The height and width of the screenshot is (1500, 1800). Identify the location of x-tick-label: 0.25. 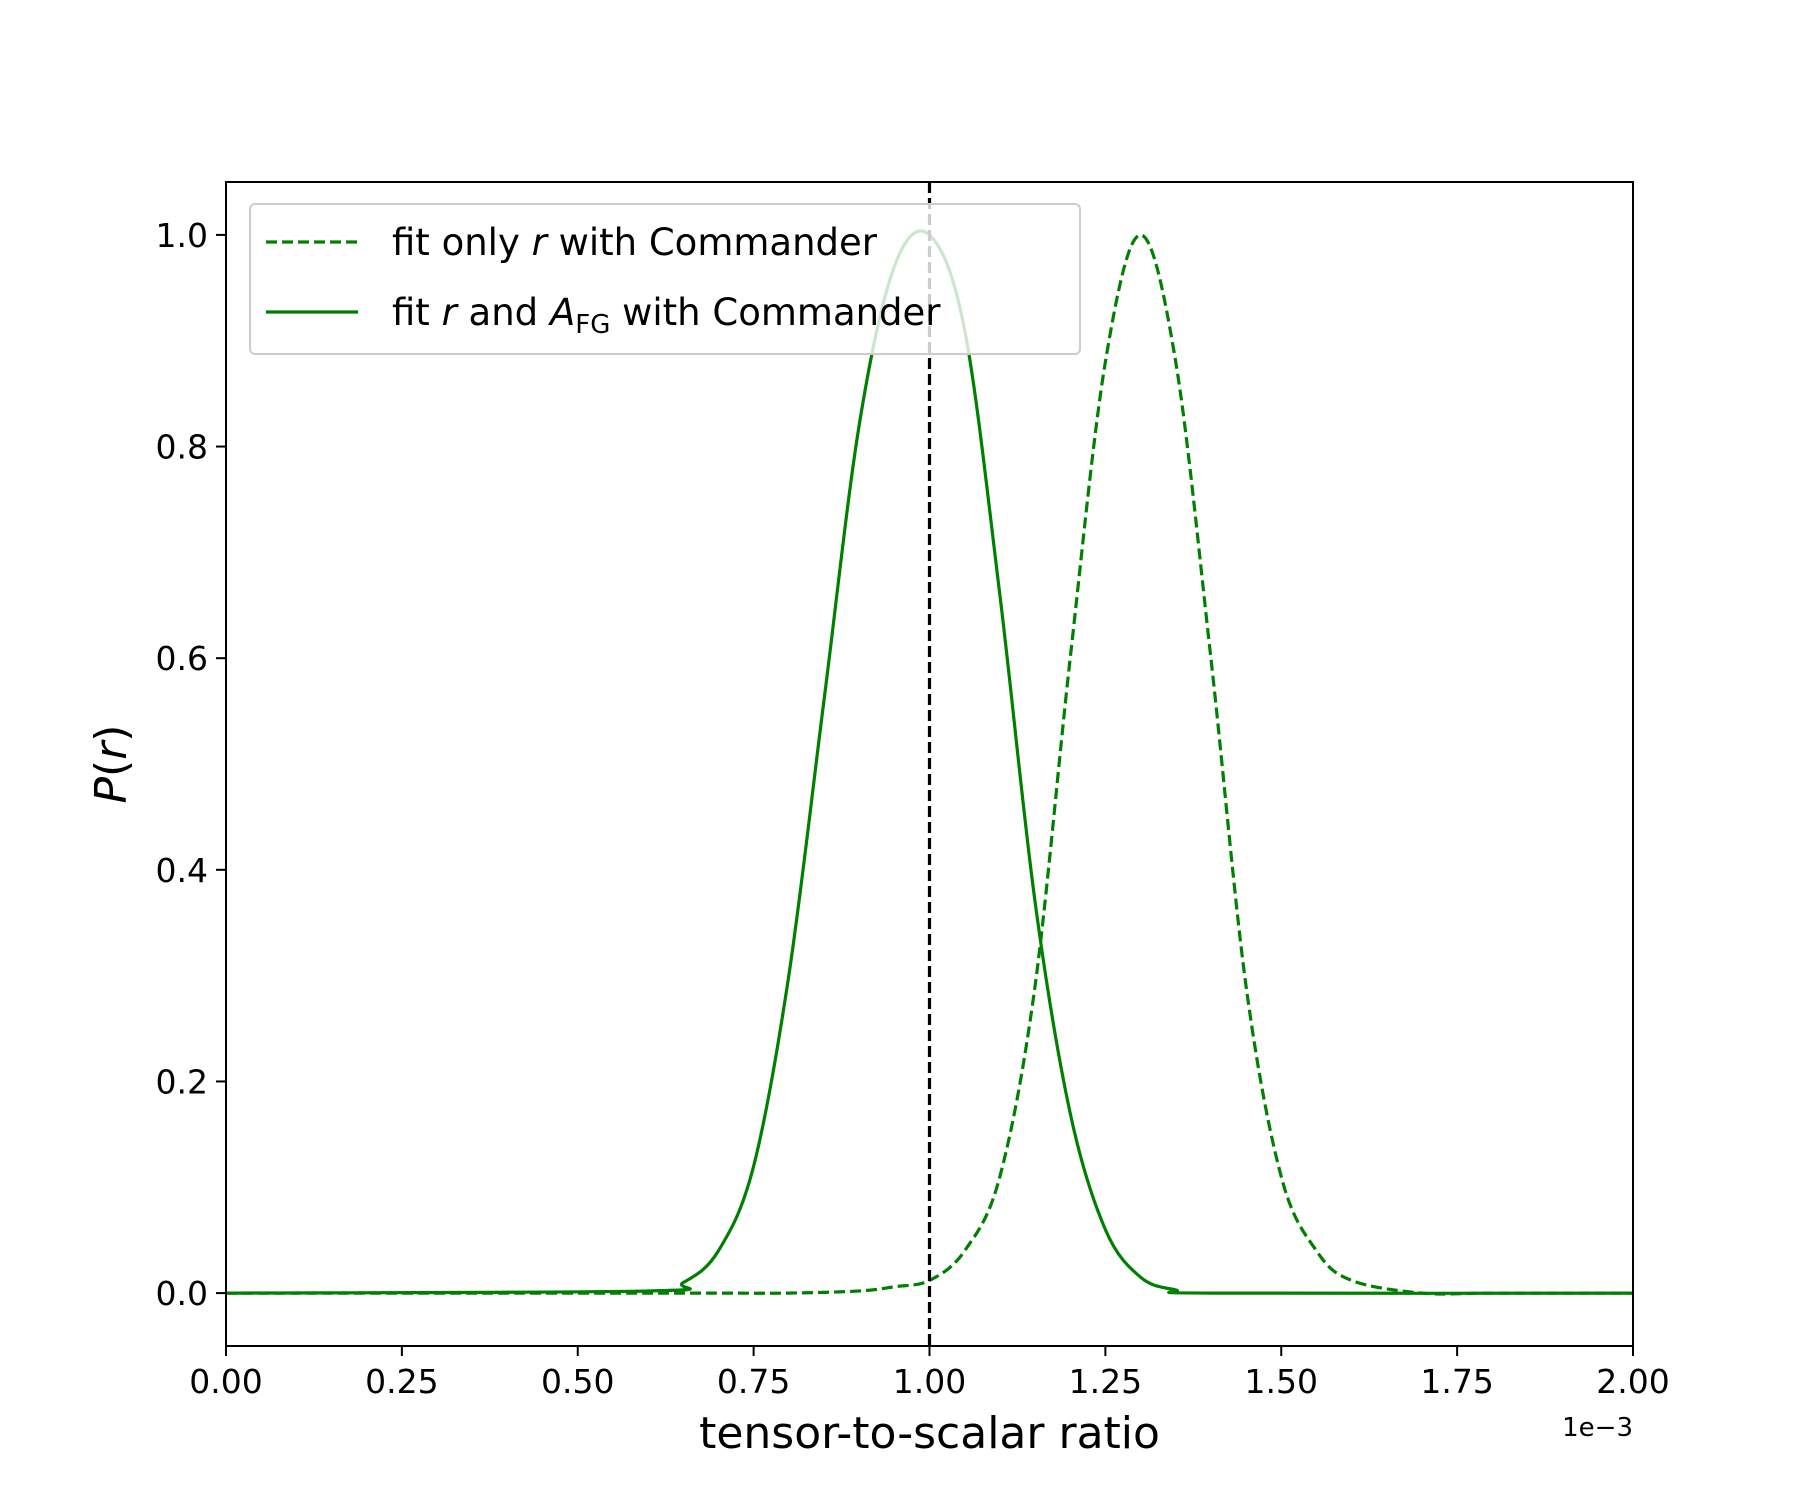
(401, 1381).